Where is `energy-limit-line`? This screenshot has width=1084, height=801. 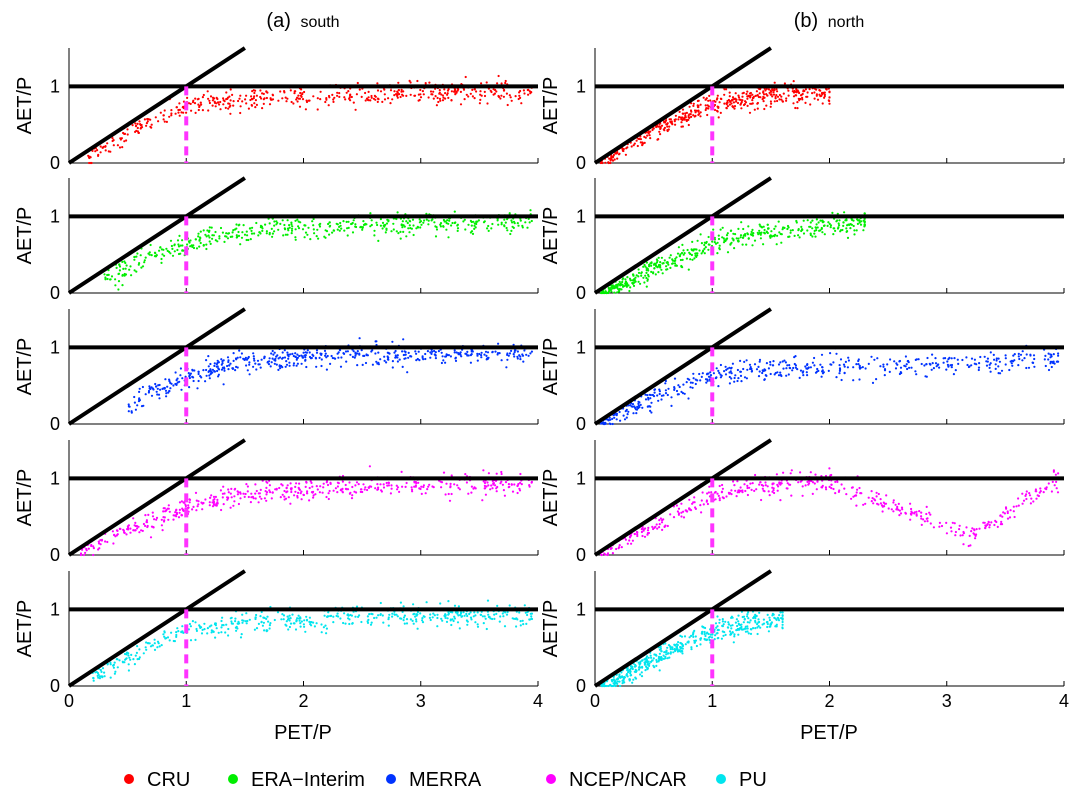
energy-limit-line is located at coordinates (682, 366).